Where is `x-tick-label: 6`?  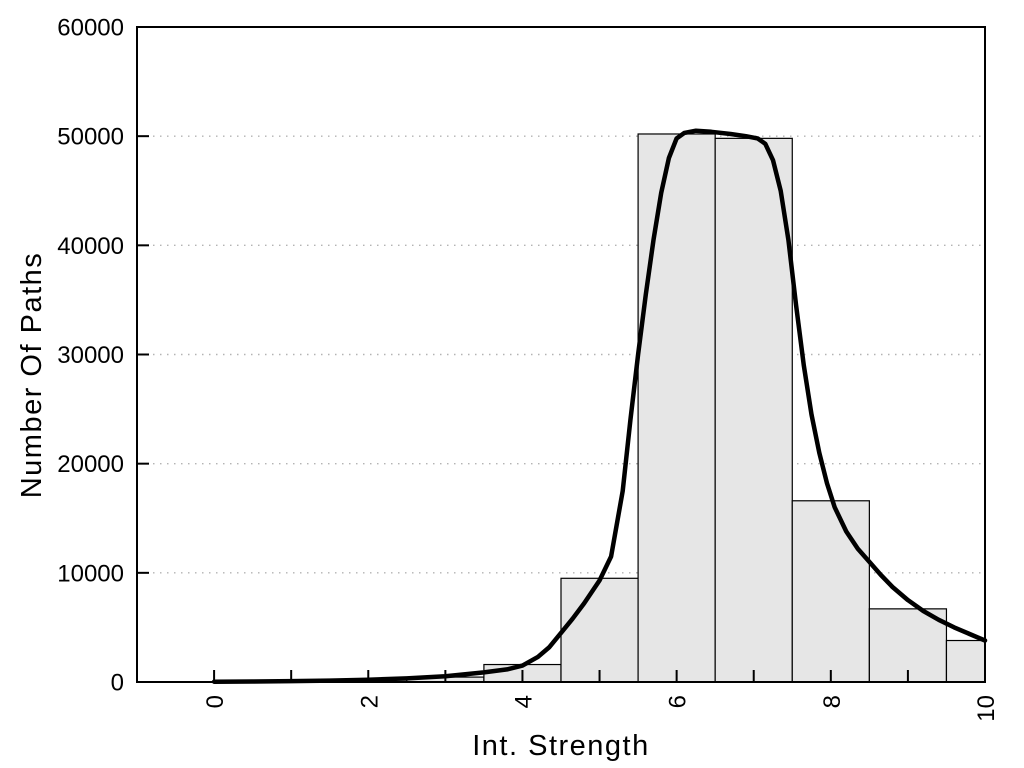 x-tick-label: 6 is located at coordinates (678, 701).